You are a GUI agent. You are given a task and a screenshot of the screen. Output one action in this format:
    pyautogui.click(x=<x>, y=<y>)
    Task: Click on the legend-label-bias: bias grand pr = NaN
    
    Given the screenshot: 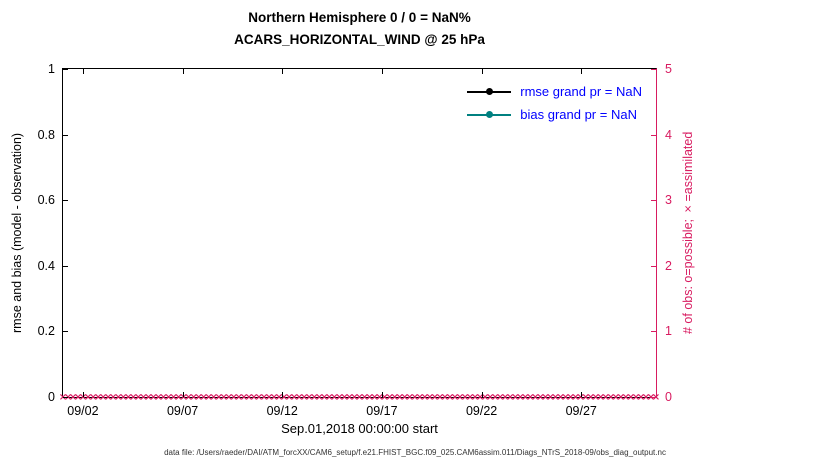 What is the action you would take?
    pyautogui.click(x=578, y=114)
    